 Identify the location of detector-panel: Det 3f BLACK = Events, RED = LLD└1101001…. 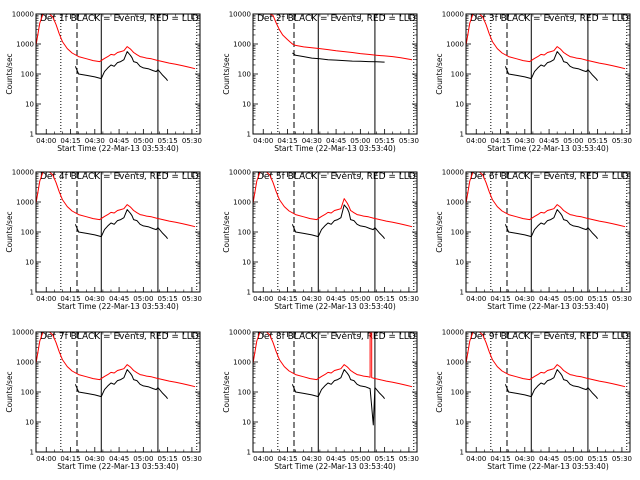
(533, 82).